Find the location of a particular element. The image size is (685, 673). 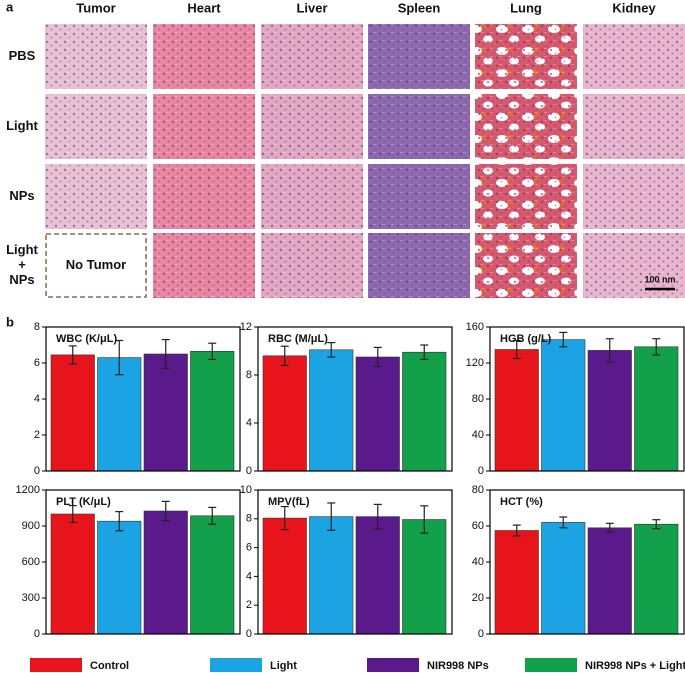

column-header: Kidney is located at coordinates (634, 7).